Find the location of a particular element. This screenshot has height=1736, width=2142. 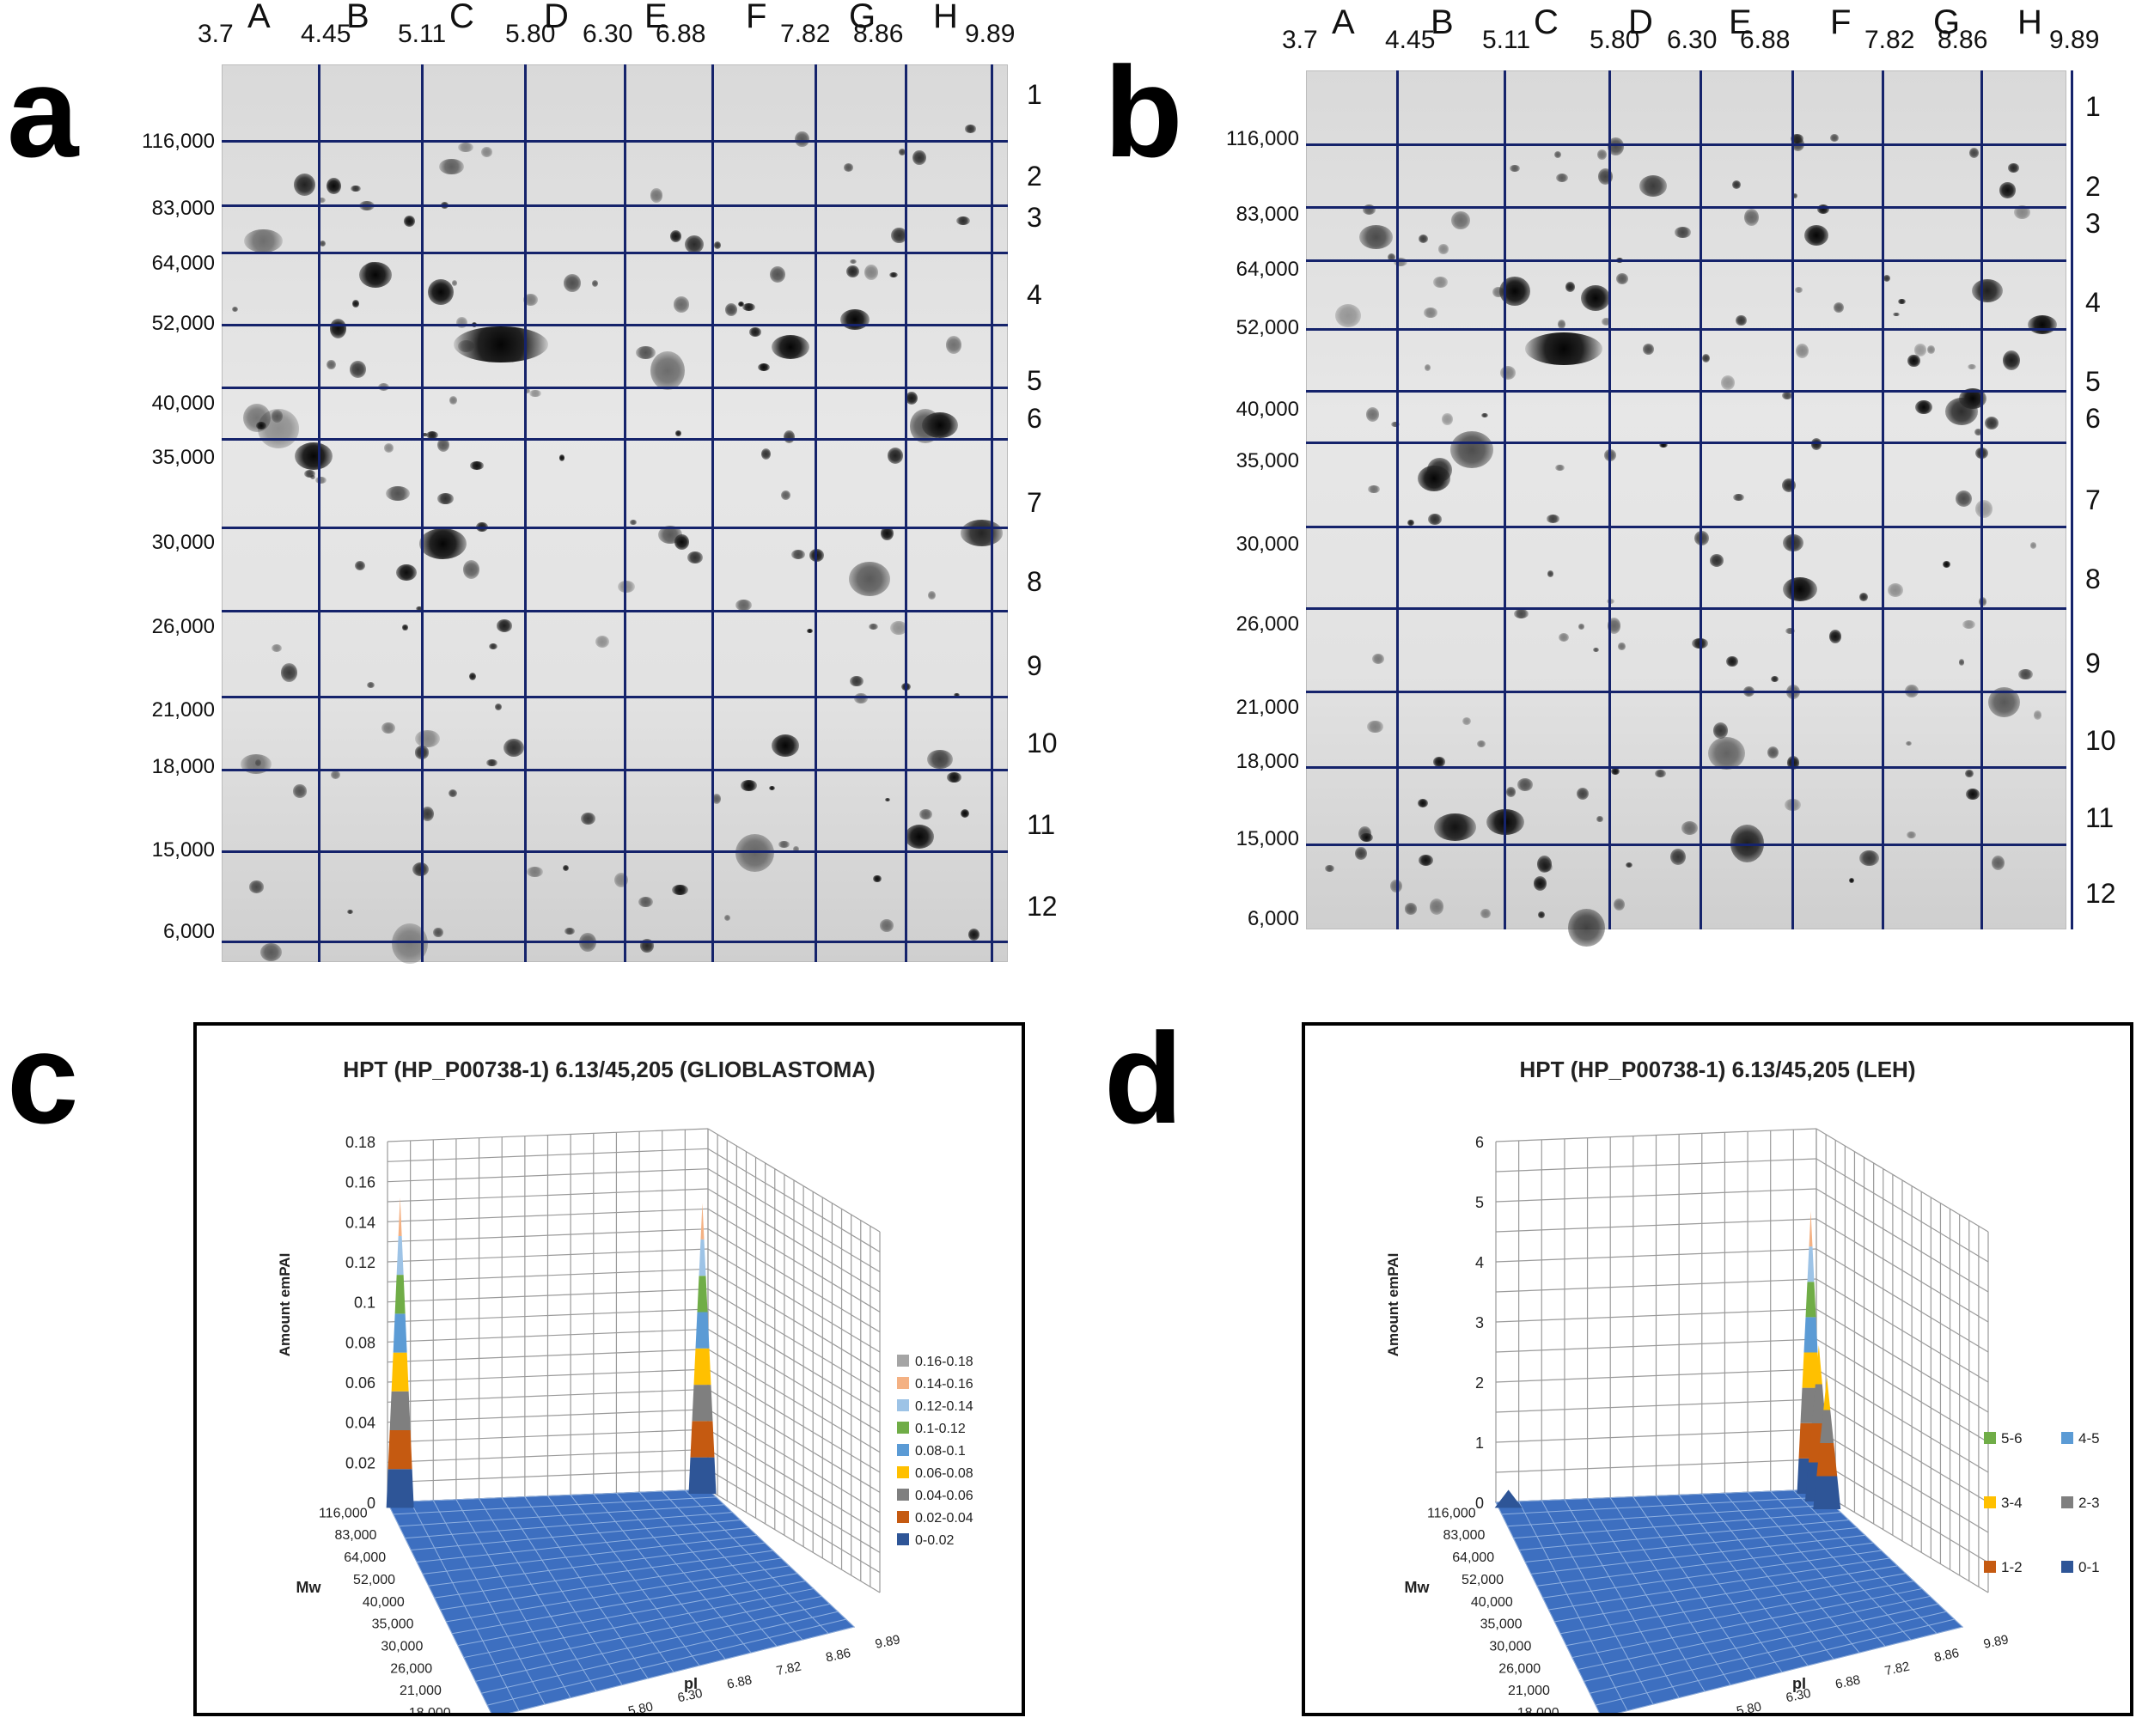

ph-label: 4.45 is located at coordinates (326, 34).